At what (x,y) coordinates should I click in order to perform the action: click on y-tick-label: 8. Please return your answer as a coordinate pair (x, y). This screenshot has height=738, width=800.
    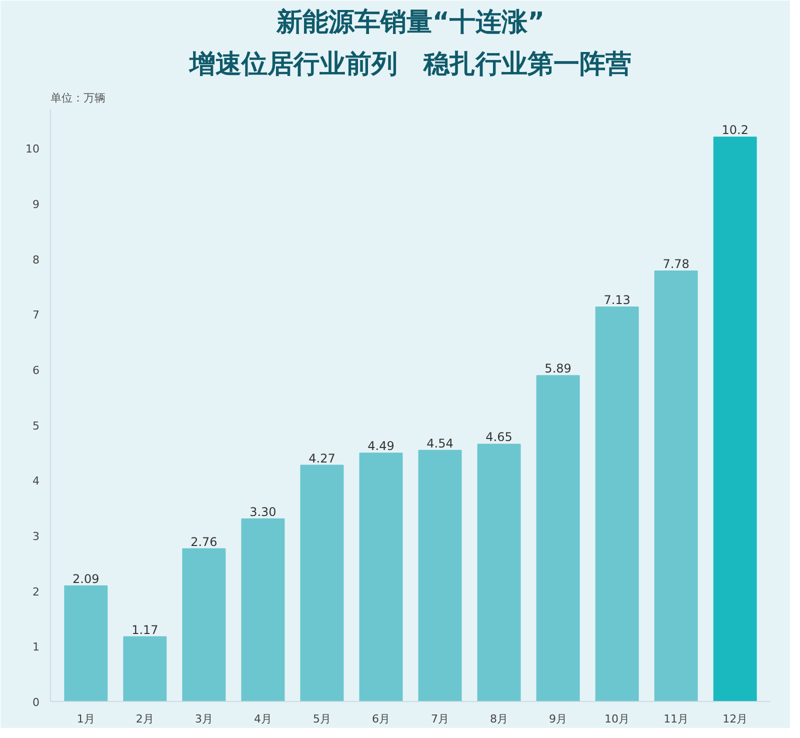
    Looking at the image, I should click on (36, 259).